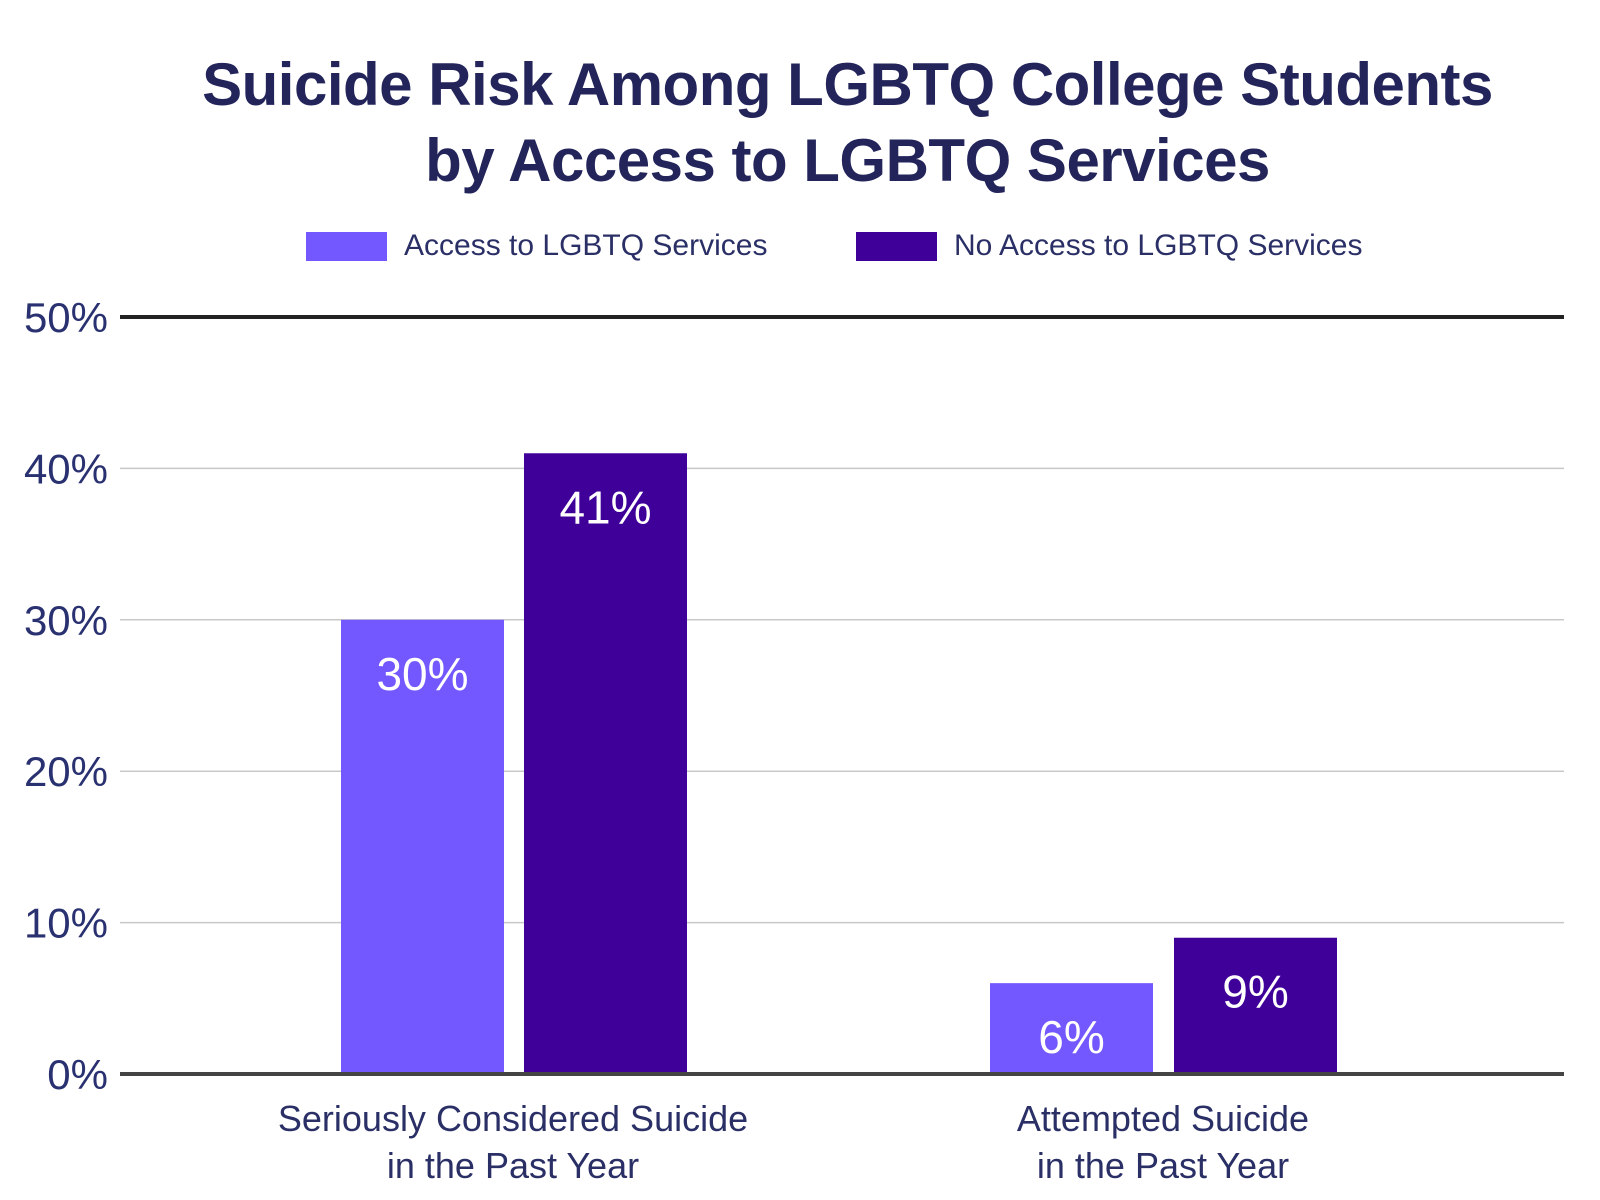 This screenshot has width=1600, height=1200. What do you see at coordinates (1255, 992) in the screenshot?
I see `data-label: 9%` at bounding box center [1255, 992].